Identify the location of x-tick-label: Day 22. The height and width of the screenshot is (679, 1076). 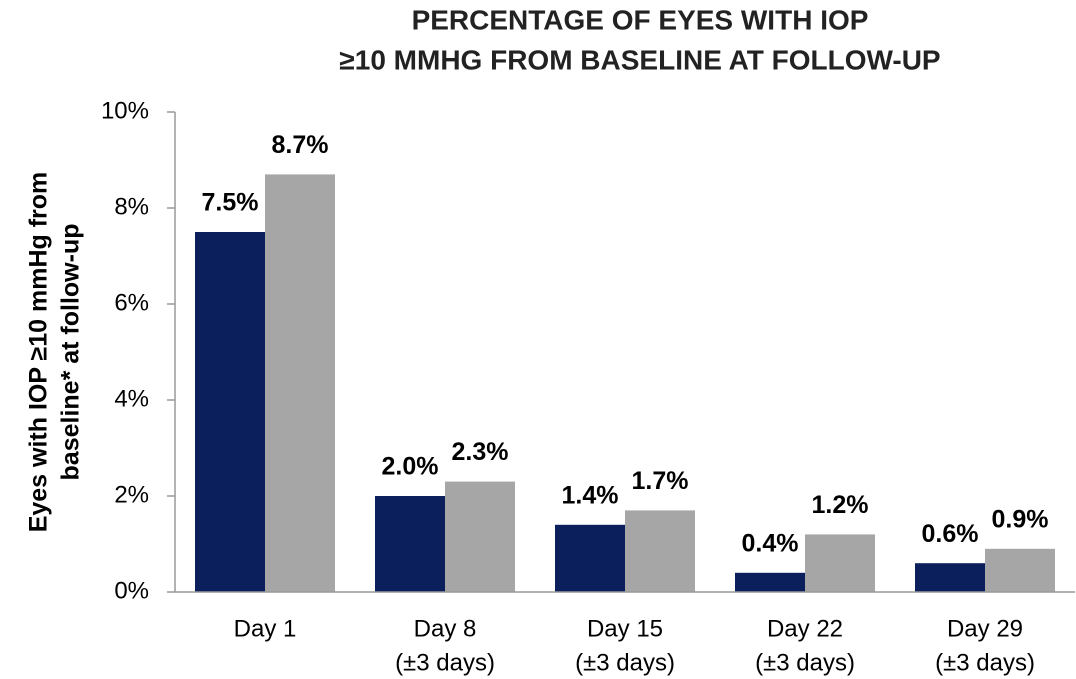
(805, 628).